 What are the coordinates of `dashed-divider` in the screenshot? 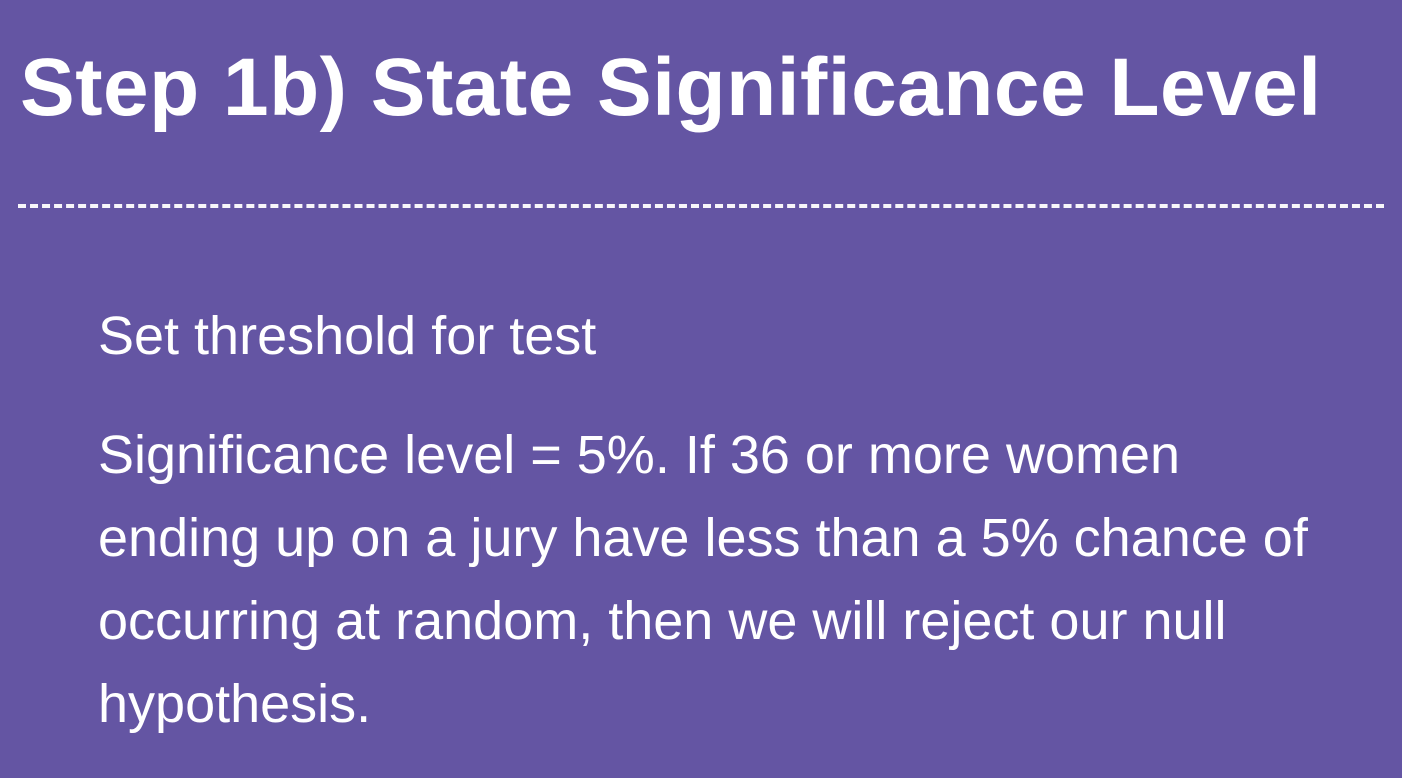 It's located at (701, 206).